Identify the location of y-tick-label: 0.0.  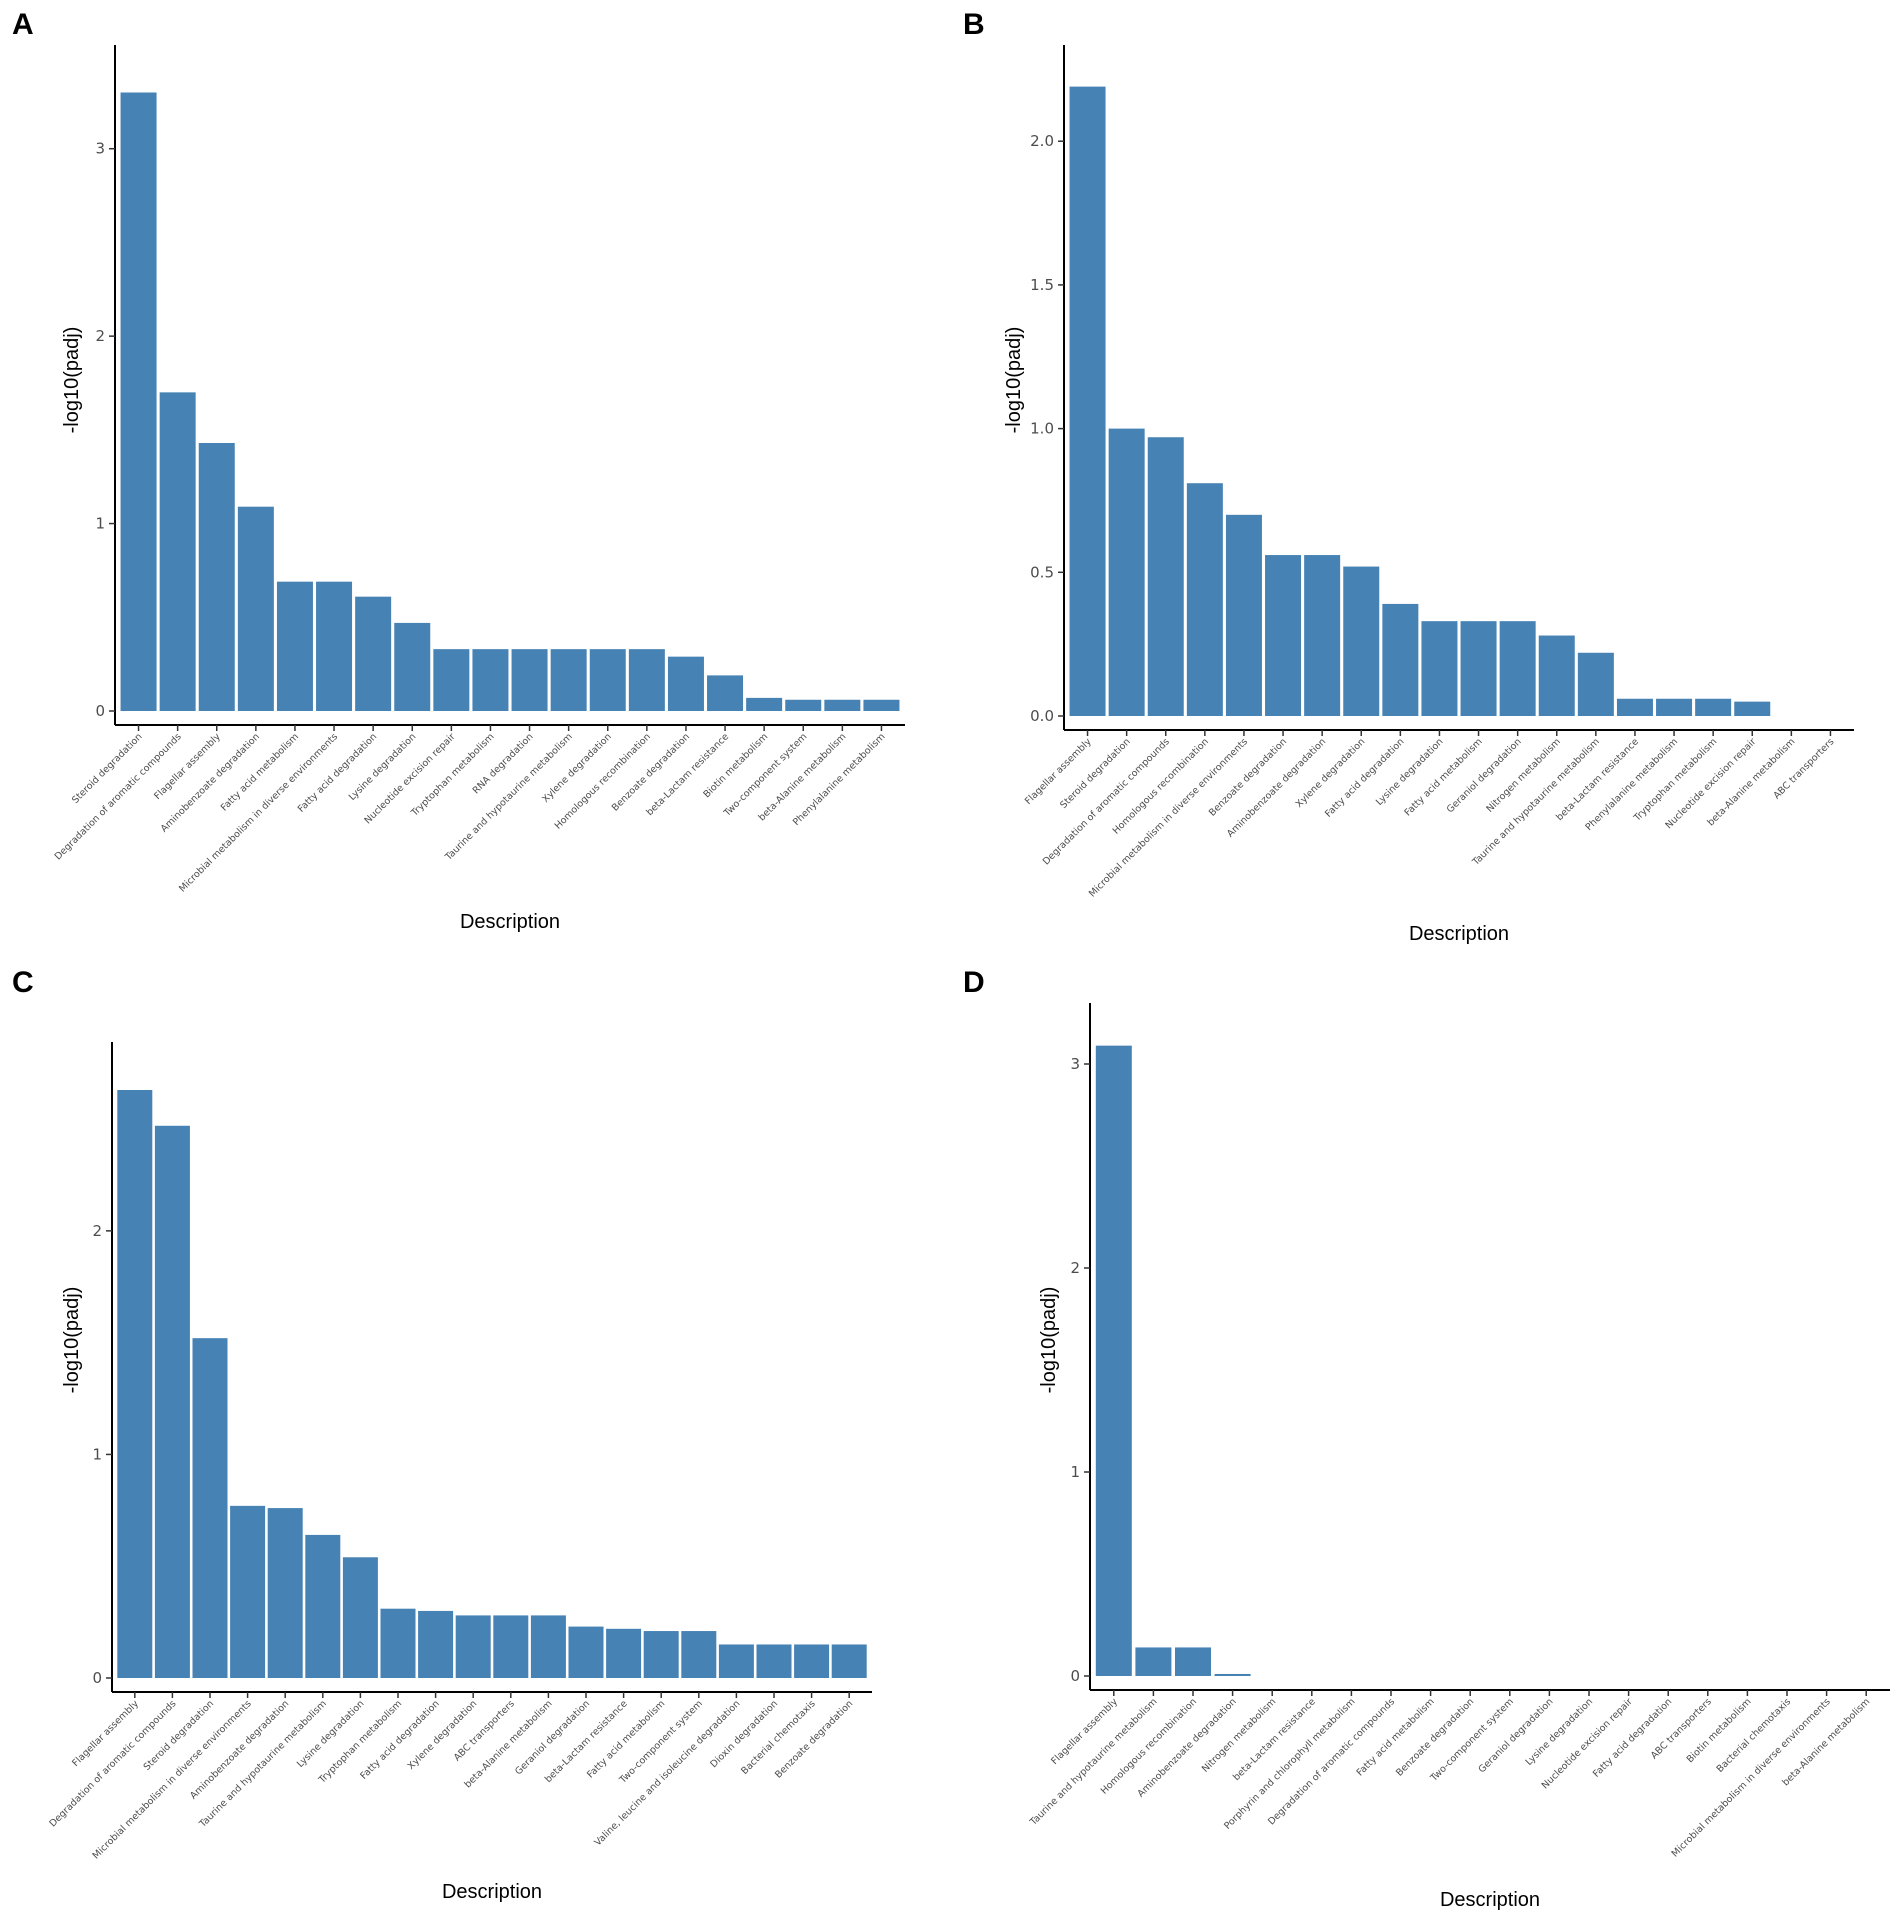
(1042, 716).